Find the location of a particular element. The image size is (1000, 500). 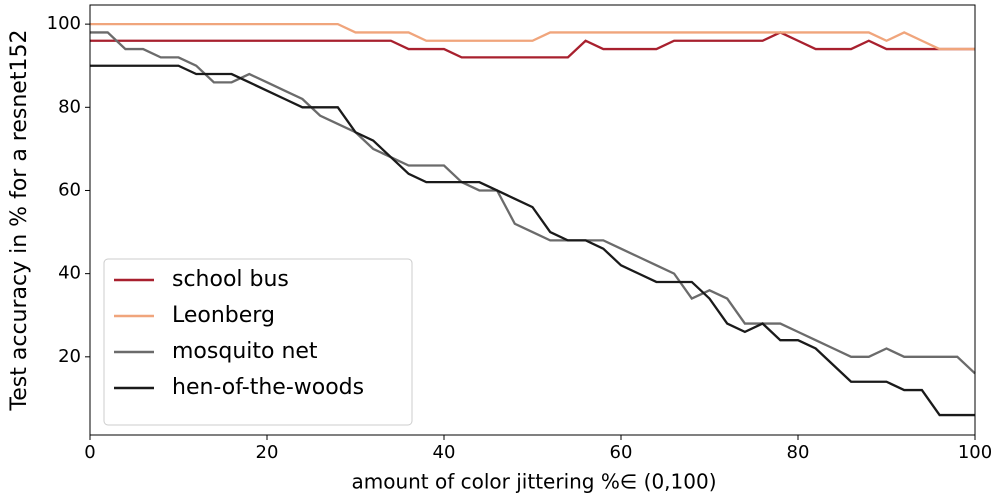

y-tick-label: 100 is located at coordinates (64, 23).